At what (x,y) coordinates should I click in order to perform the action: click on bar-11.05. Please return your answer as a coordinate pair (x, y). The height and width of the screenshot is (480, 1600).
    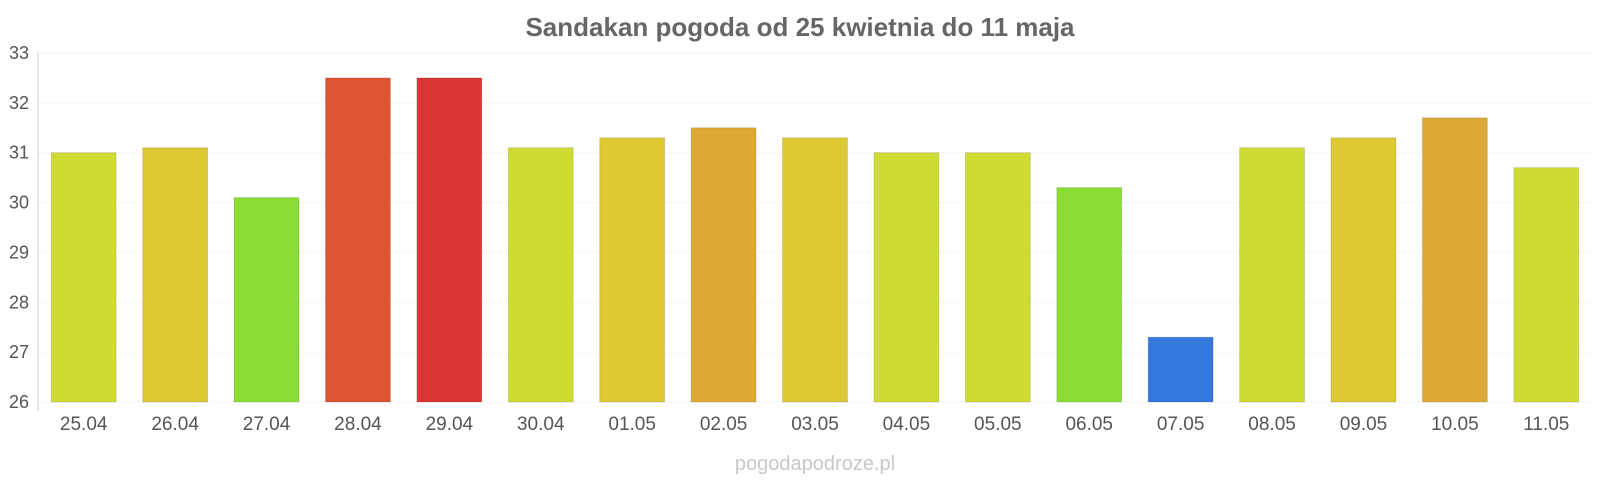
    Looking at the image, I should click on (1546, 285).